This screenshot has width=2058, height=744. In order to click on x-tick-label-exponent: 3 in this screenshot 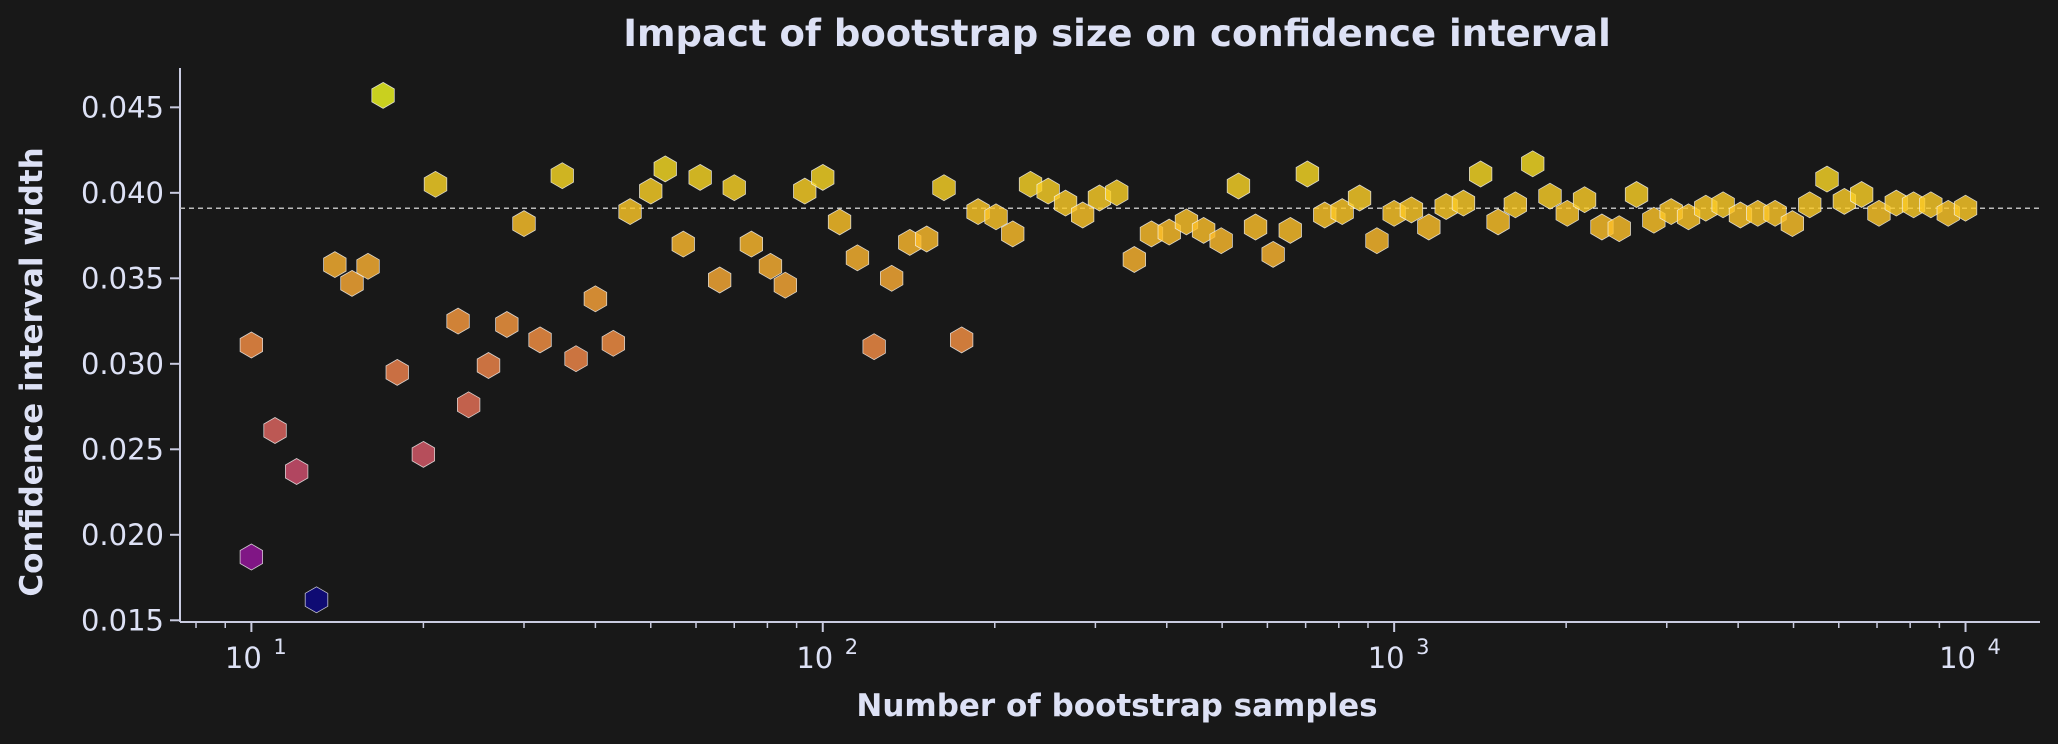, I will do `click(1422, 647)`.